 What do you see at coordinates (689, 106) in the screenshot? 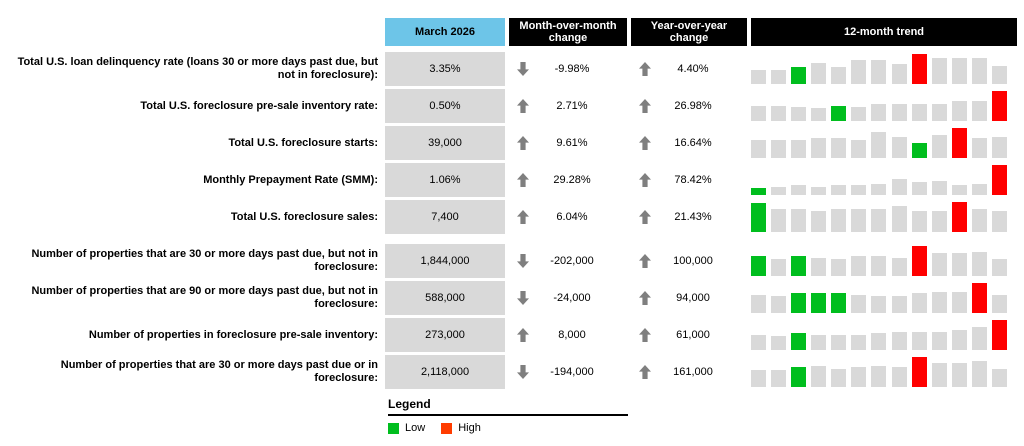
I see `yoy-change-cell: 26.98%` at bounding box center [689, 106].